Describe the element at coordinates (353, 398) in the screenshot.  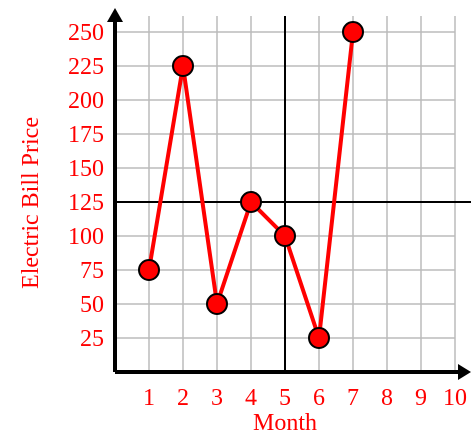
I see `x-tick-label: 7` at that location.